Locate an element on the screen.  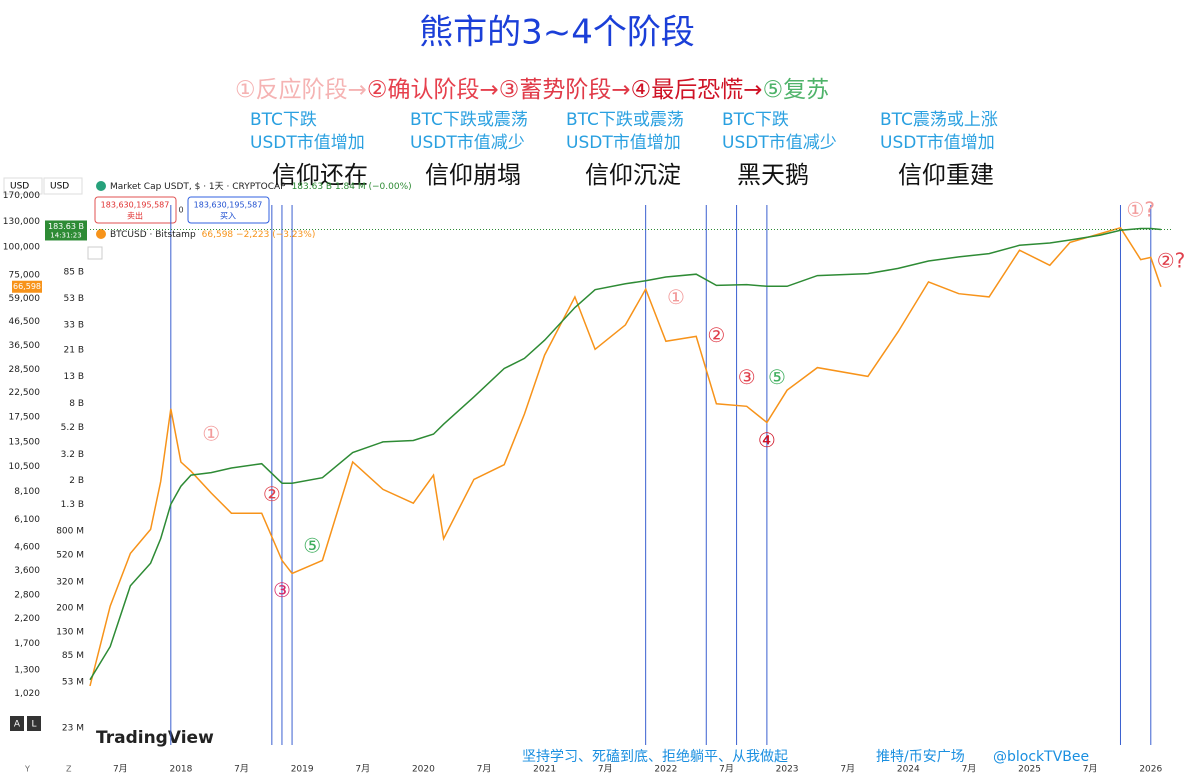
buy-button is located at coordinates (228, 210).